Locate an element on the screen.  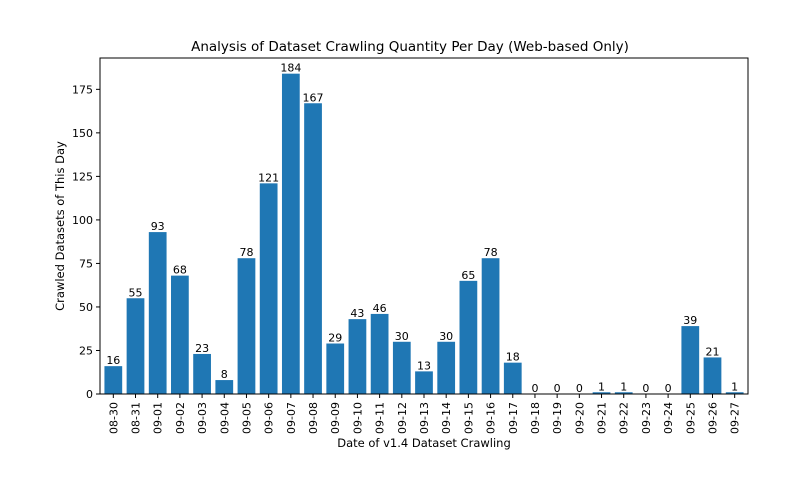
x-tick-label: 09-20 is located at coordinates (579, 418).